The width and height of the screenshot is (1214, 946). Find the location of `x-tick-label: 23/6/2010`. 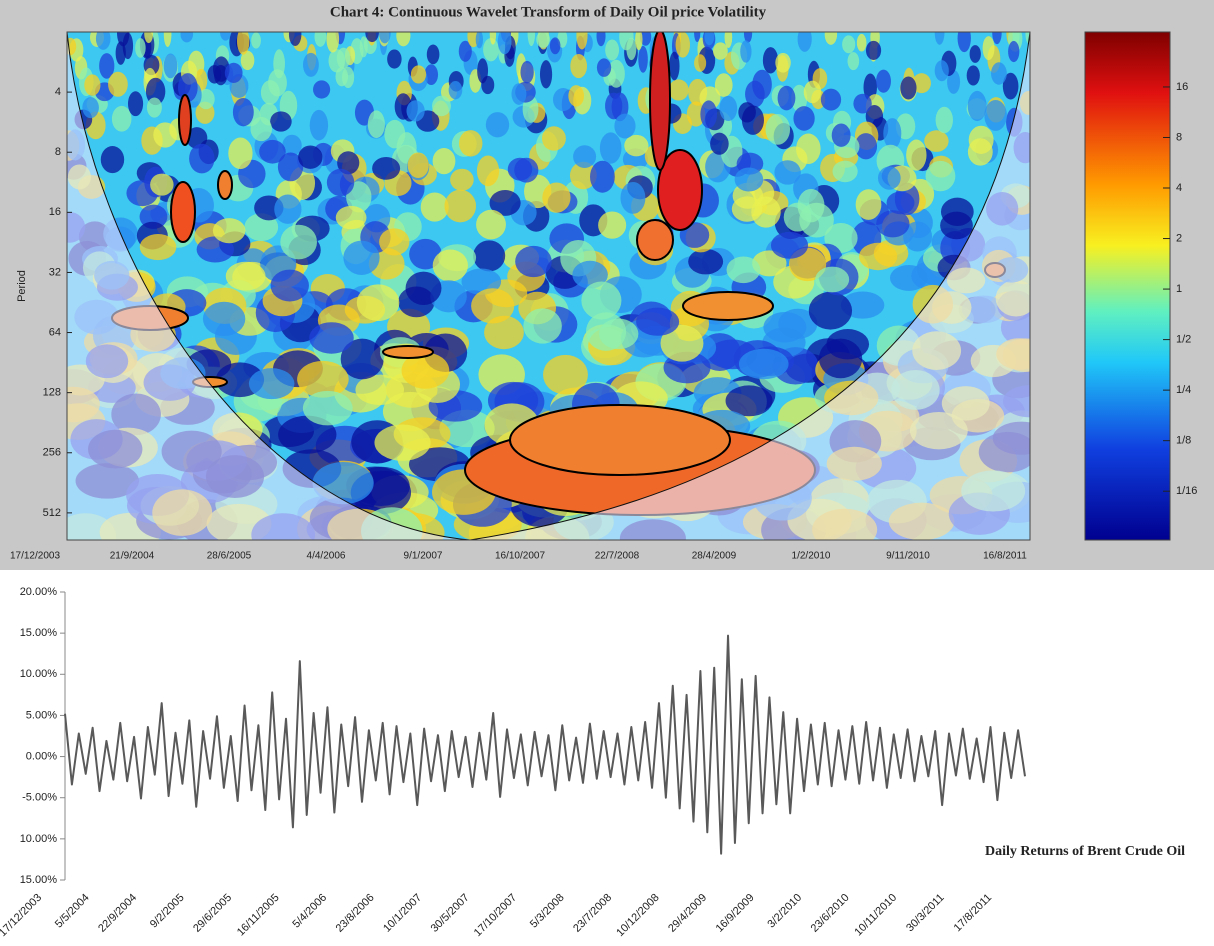

x-tick-label: 23/6/2010 is located at coordinates (830, 913).